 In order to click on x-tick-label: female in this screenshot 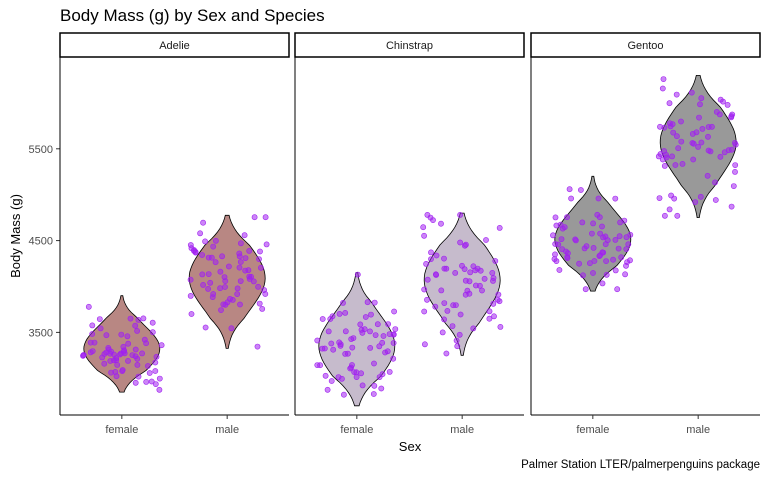, I will do `click(592, 430)`.